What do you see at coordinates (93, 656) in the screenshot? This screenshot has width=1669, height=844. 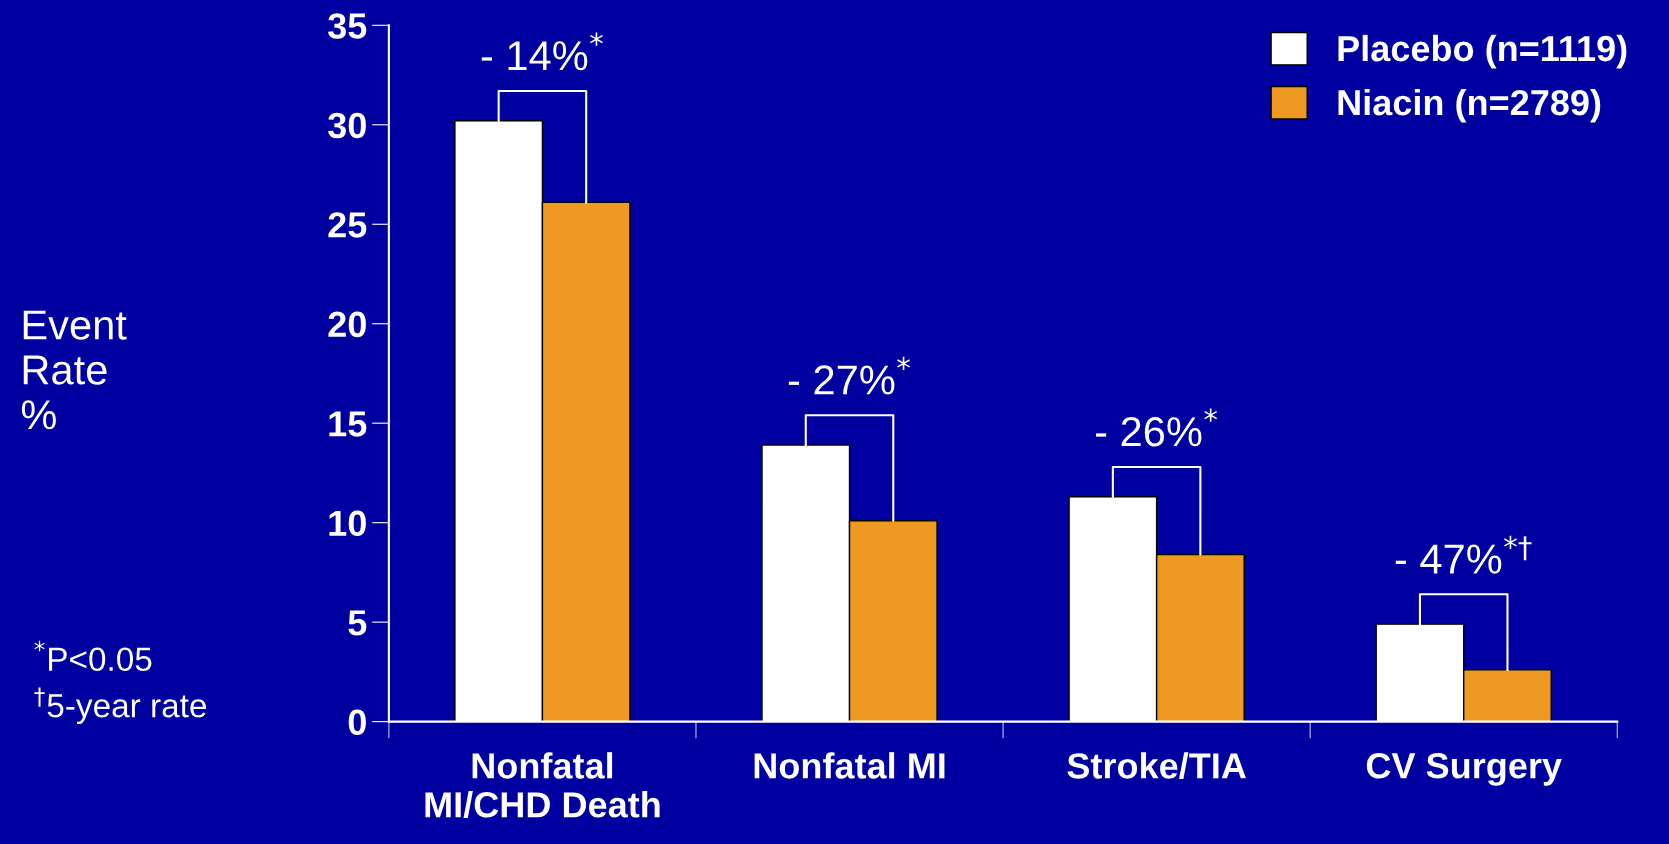 I see `text: $^{*}$P<0.05` at bounding box center [93, 656].